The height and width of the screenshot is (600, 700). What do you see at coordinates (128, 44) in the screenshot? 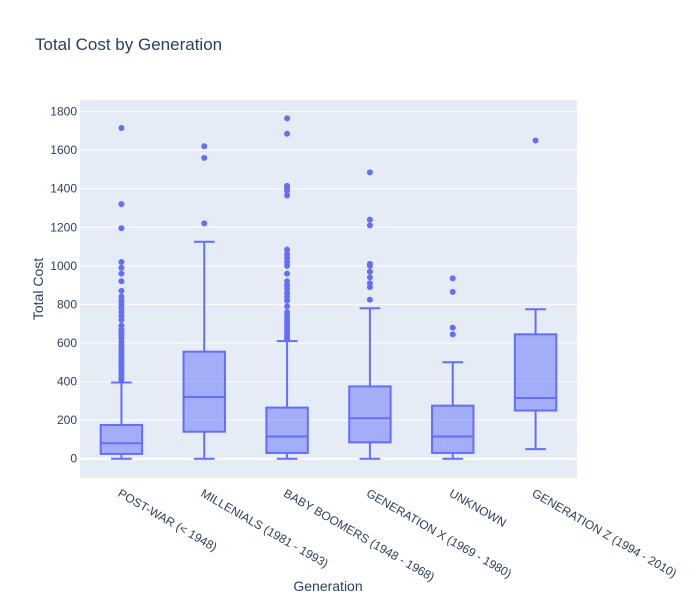
I see `chart-title: Total Cost by Generation` at bounding box center [128, 44].